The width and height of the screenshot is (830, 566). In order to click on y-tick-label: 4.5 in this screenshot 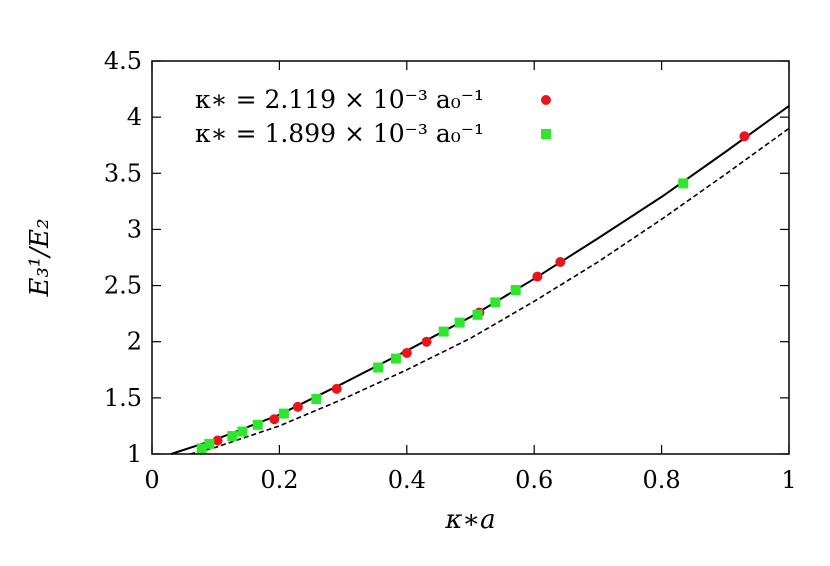, I will do `click(123, 61)`.